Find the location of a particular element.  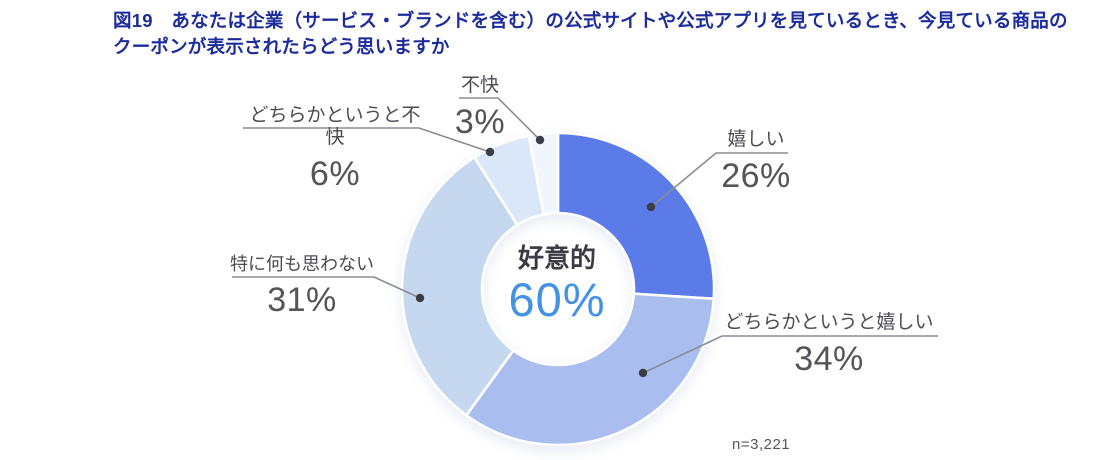

slice-label-somewhat-unpleasant: どちらかというと不快 6% is located at coordinates (335, 148).